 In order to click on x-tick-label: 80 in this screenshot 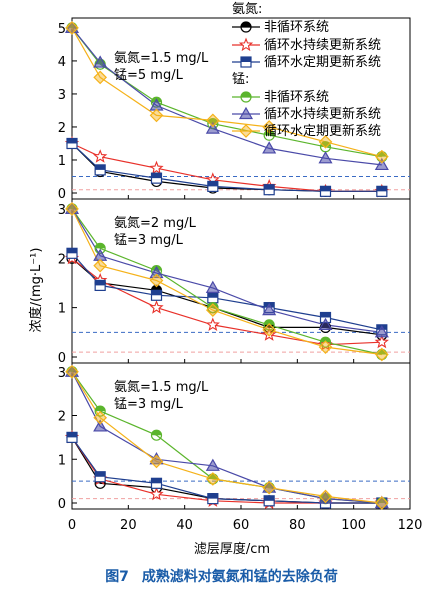, I will do `click(297, 525)`.